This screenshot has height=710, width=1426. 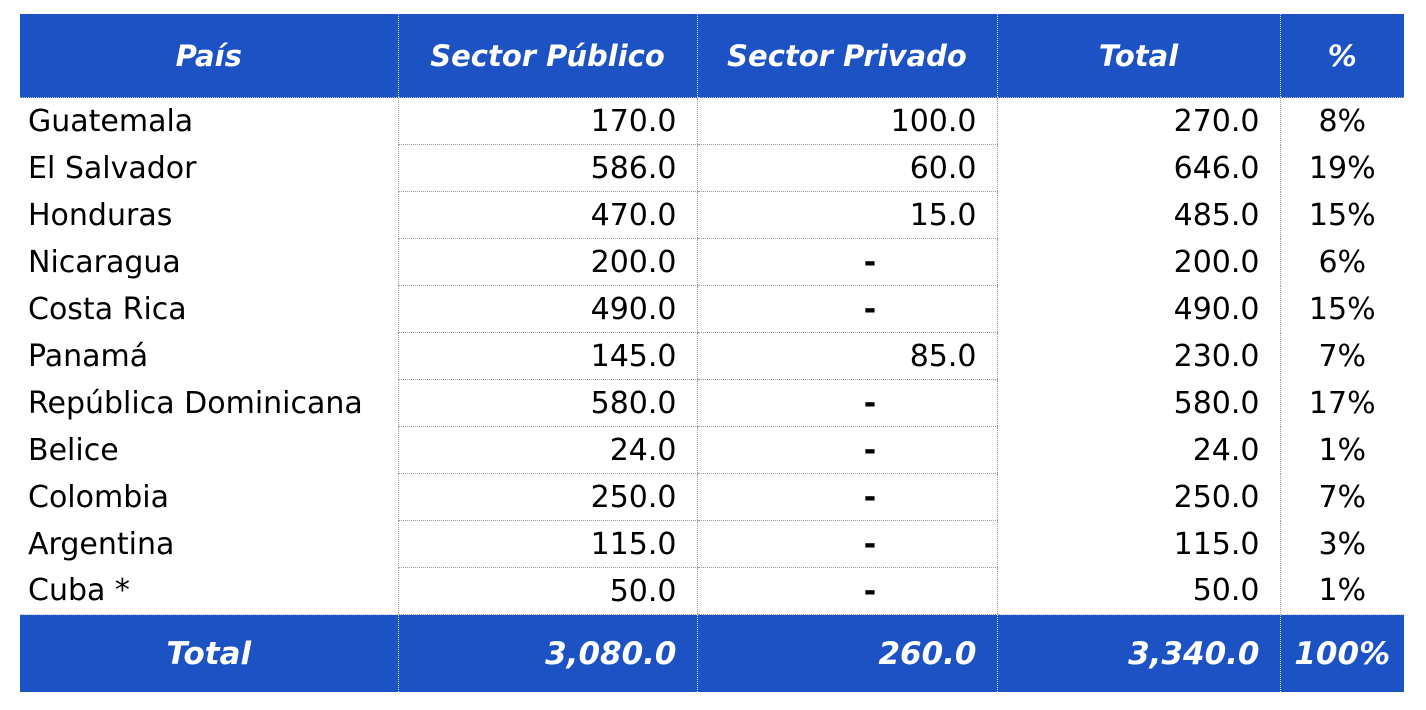 What do you see at coordinates (209, 497) in the screenshot?
I see `cell-country: Colombia` at bounding box center [209, 497].